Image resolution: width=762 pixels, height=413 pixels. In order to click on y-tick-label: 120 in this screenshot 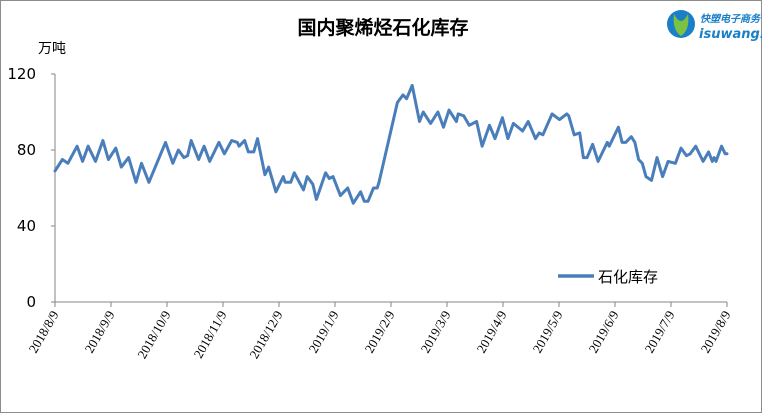, I will do `click(21, 74)`.